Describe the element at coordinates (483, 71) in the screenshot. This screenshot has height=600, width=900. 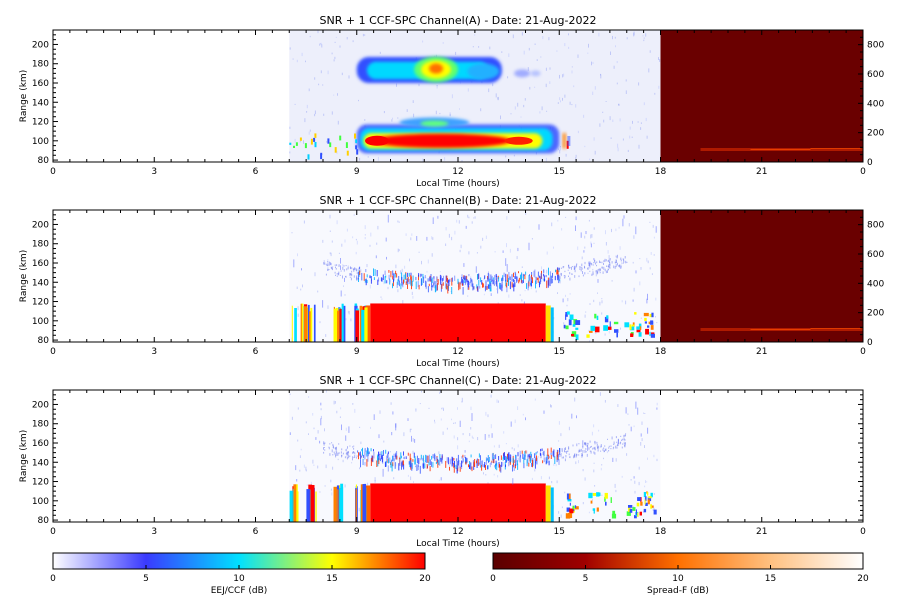
I see `cloud-lobe` at that location.